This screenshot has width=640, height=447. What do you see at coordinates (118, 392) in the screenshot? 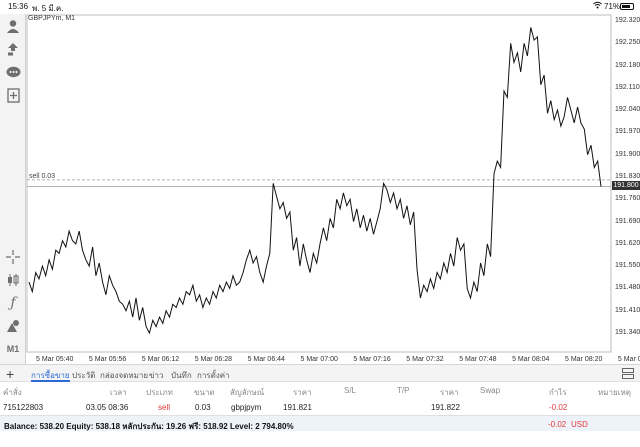
I see `col-time: เวลา` at bounding box center [118, 392].